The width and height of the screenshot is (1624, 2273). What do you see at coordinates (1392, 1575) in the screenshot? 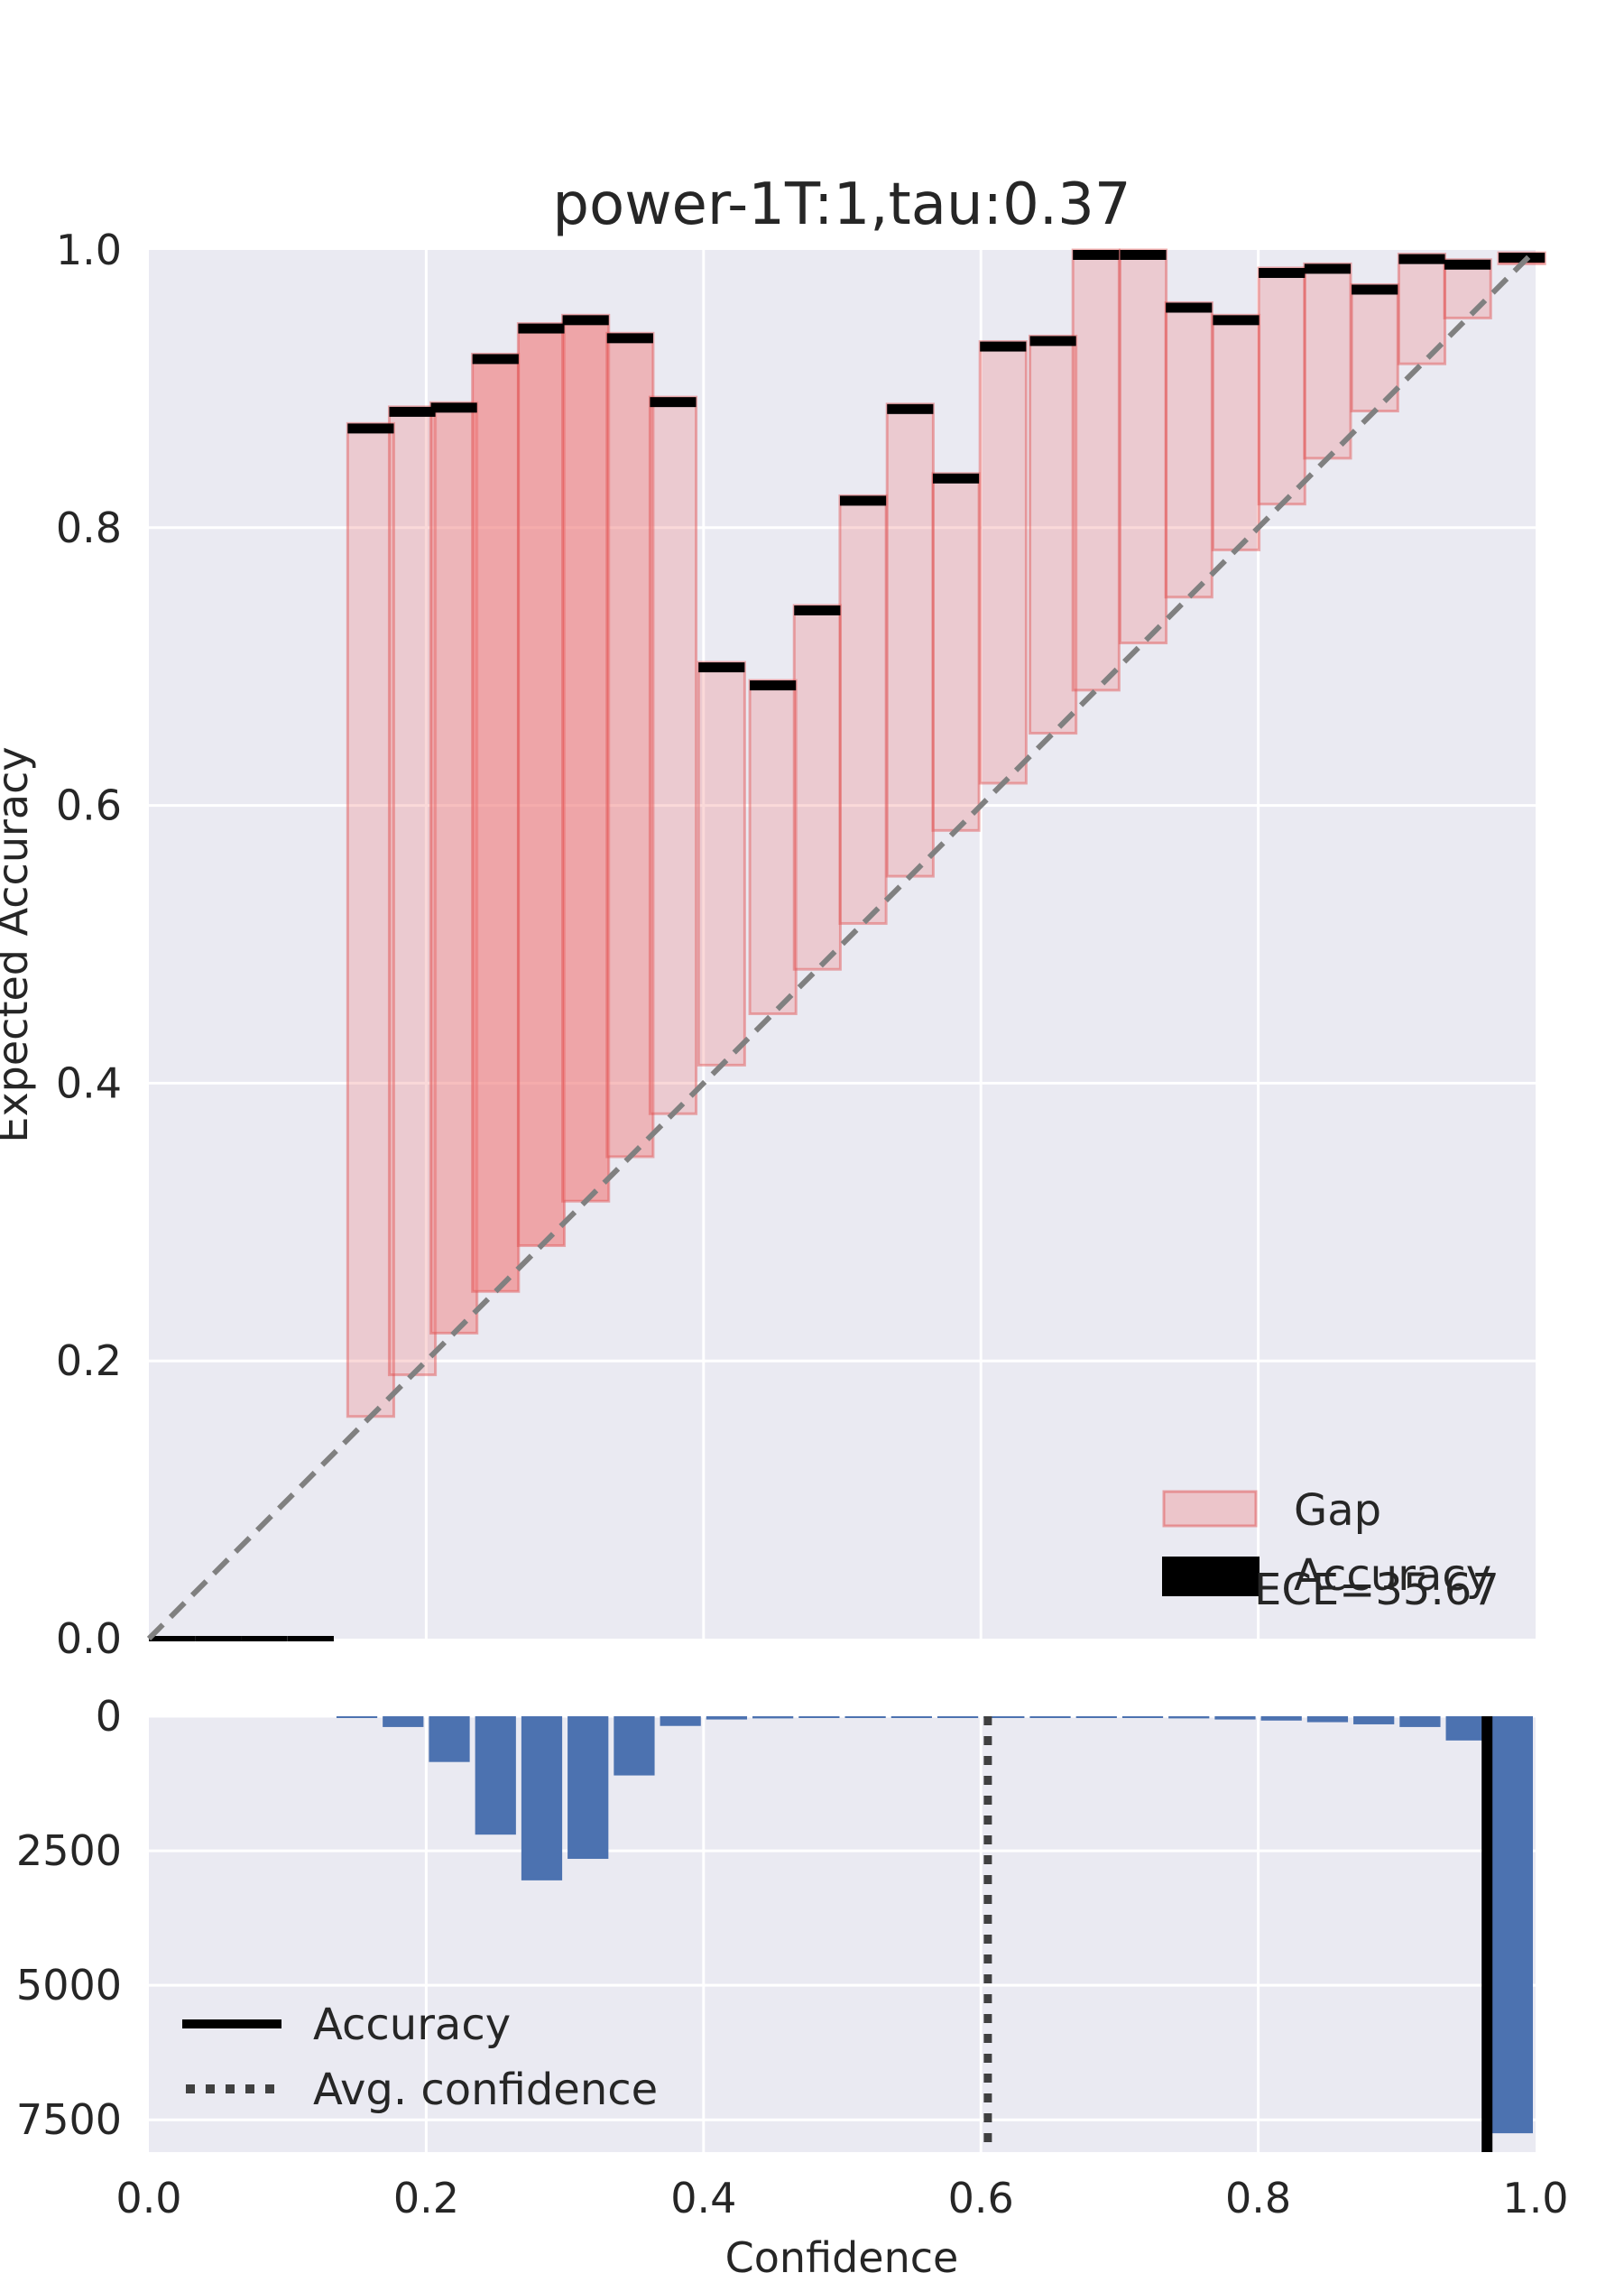
I see `legend-label-accuracy: Accuracy` at bounding box center [1392, 1575].